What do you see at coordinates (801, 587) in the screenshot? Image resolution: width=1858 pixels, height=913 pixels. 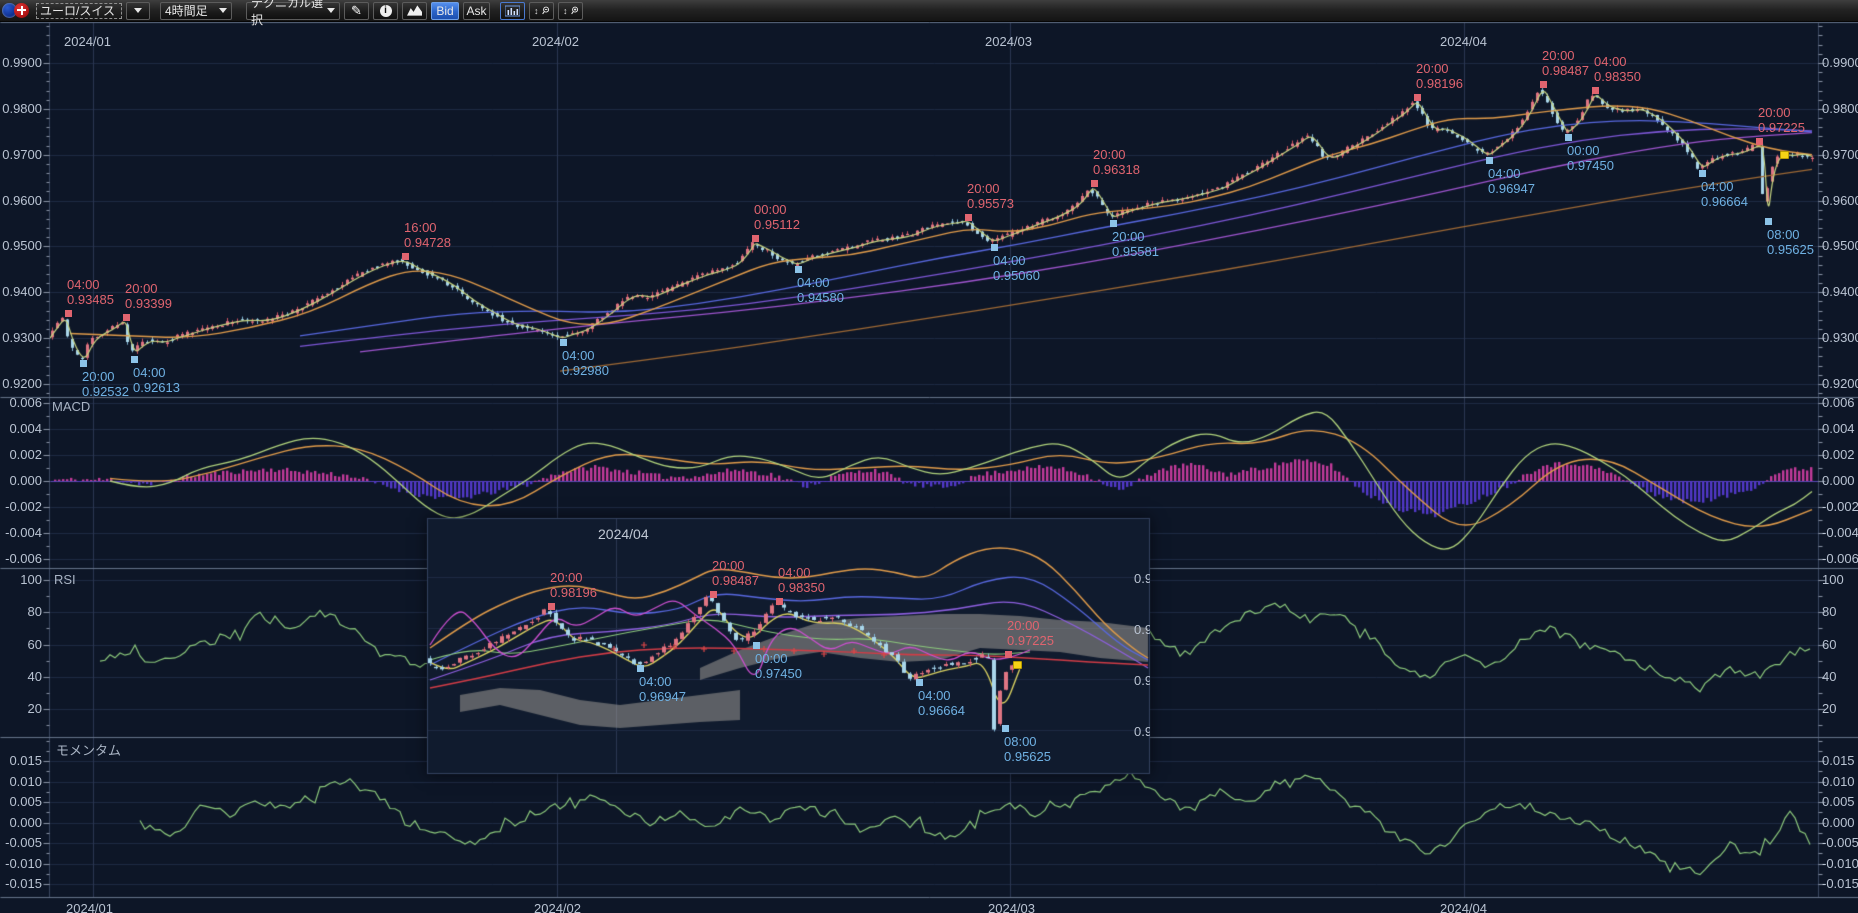 I see `annotation-price: 0.98350` at bounding box center [801, 587].